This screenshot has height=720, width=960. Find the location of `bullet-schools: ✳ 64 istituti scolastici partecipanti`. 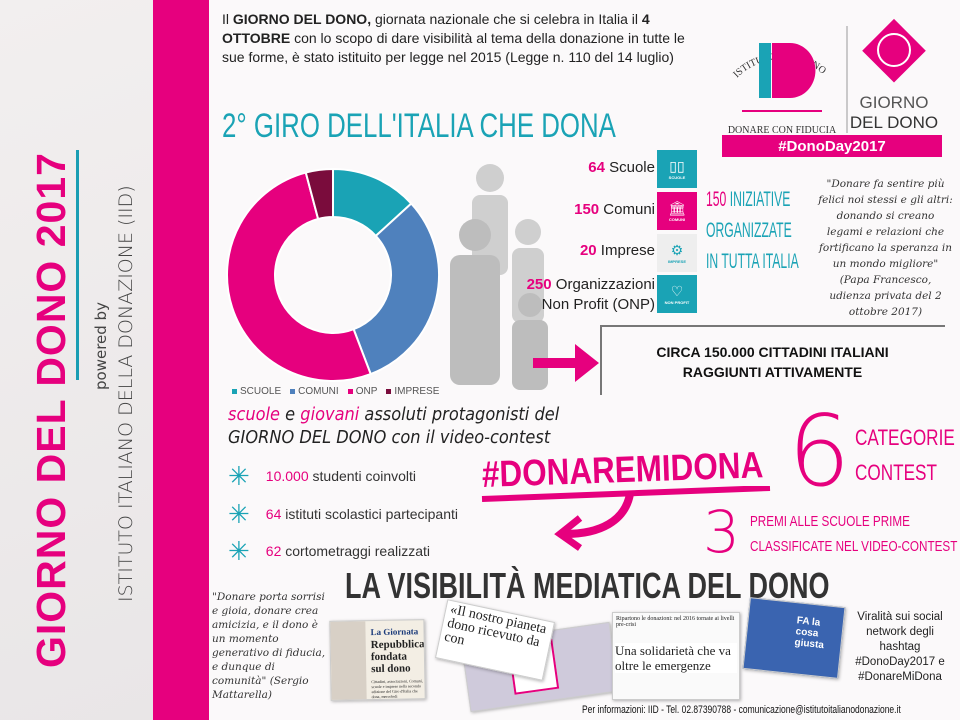

bullet-schools: ✳ 64 istituti scolastici partecipanti is located at coordinates (343, 514).